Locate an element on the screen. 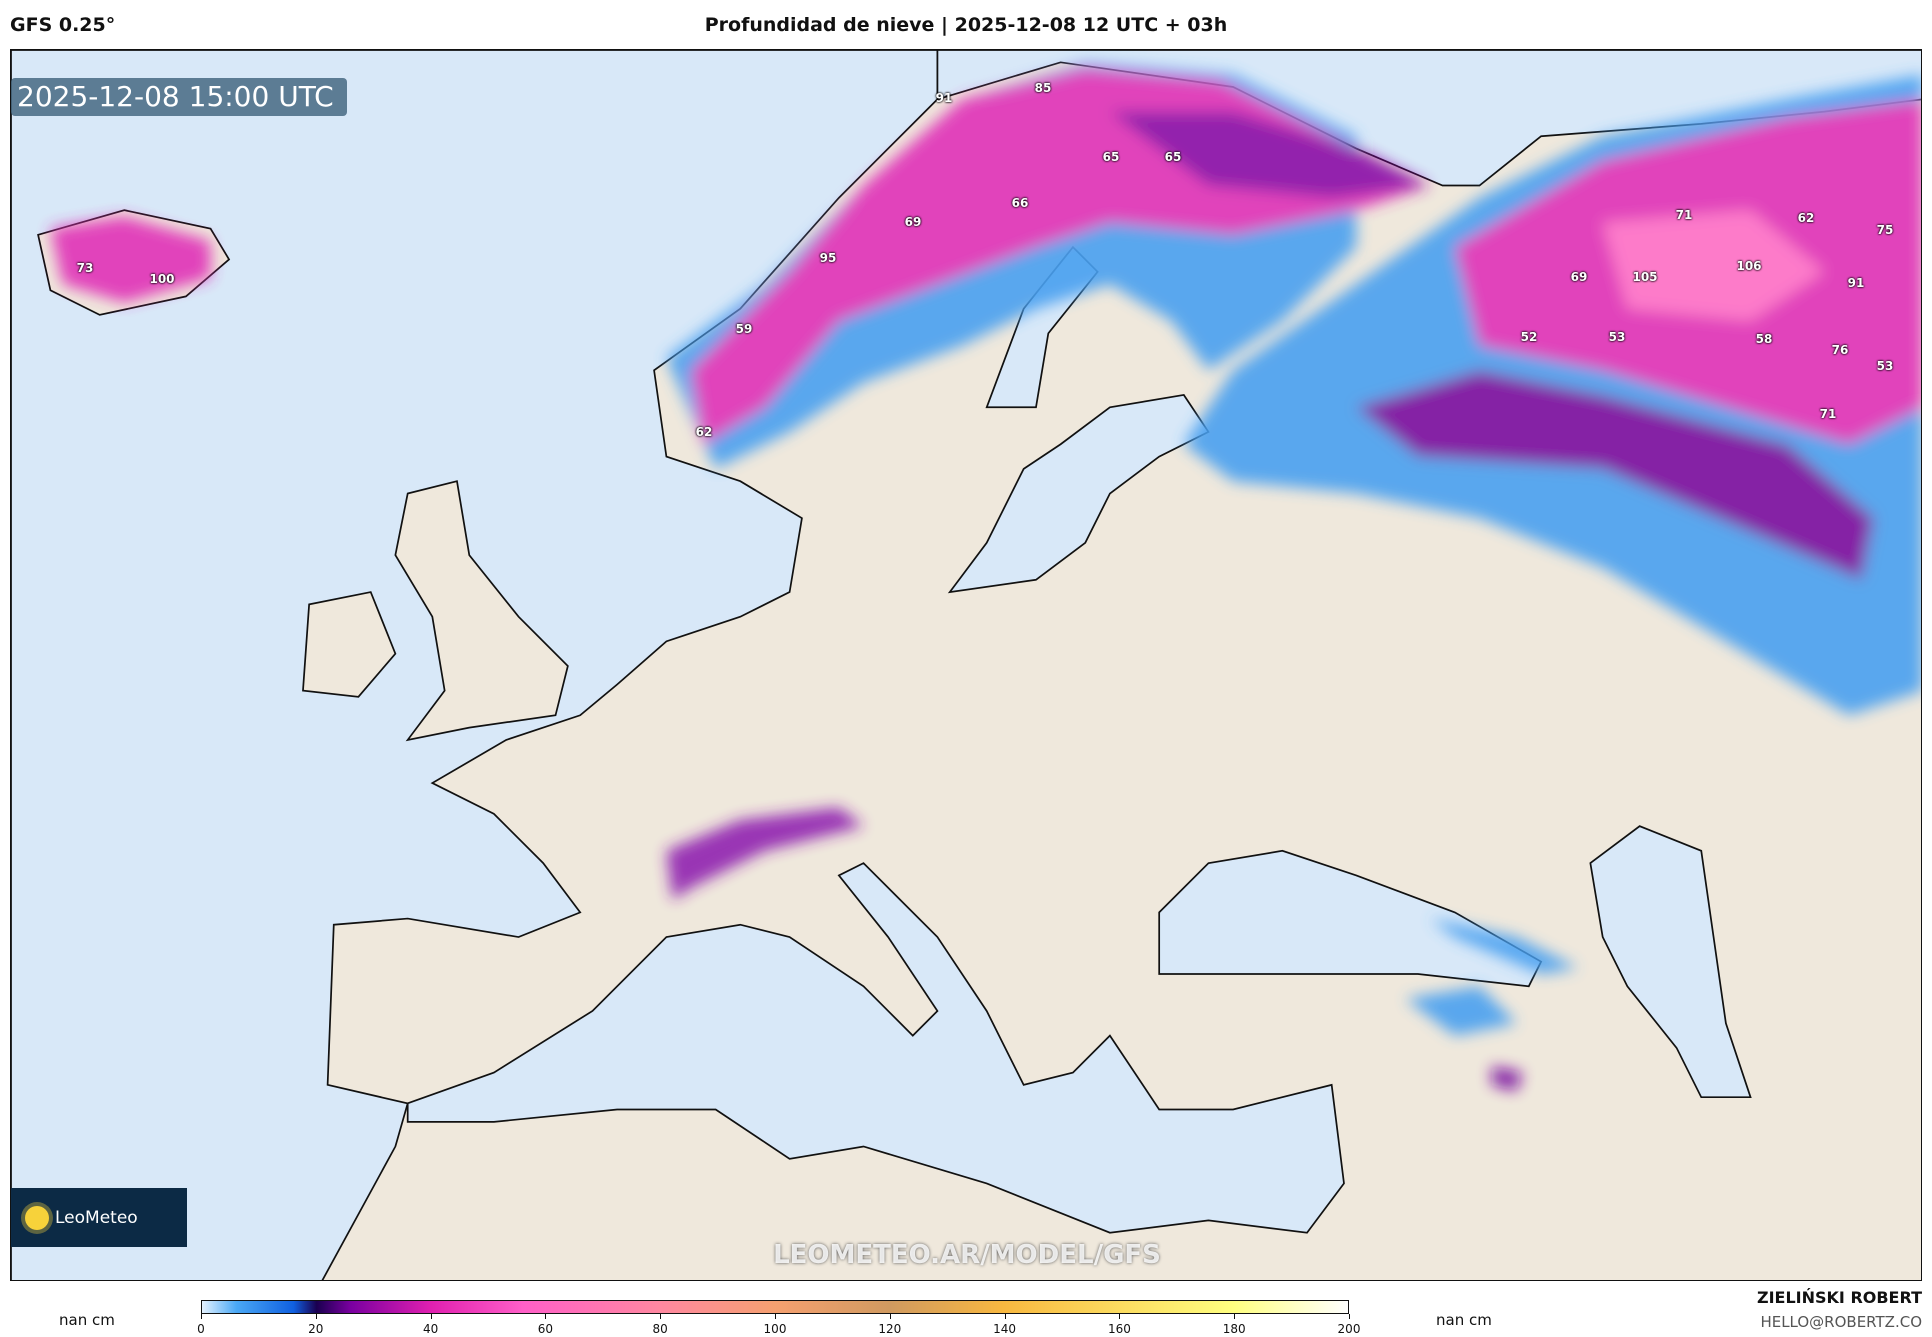  snow-depth-value: 75 is located at coordinates (1885, 230).